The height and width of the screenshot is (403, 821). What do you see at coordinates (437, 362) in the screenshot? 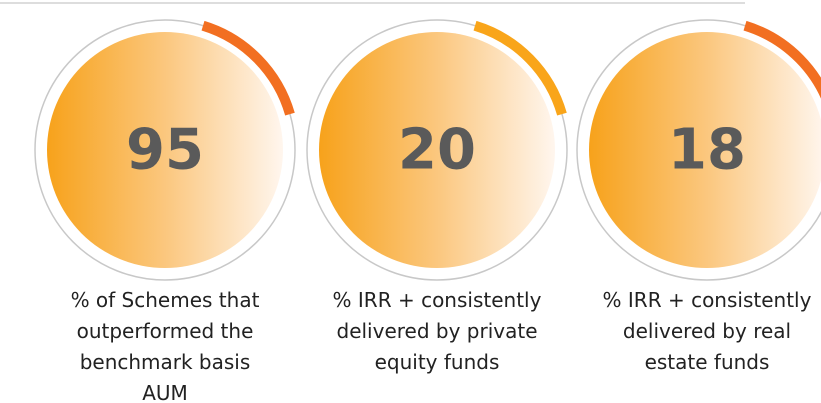
I see `stat-description: equity funds` at bounding box center [437, 362].